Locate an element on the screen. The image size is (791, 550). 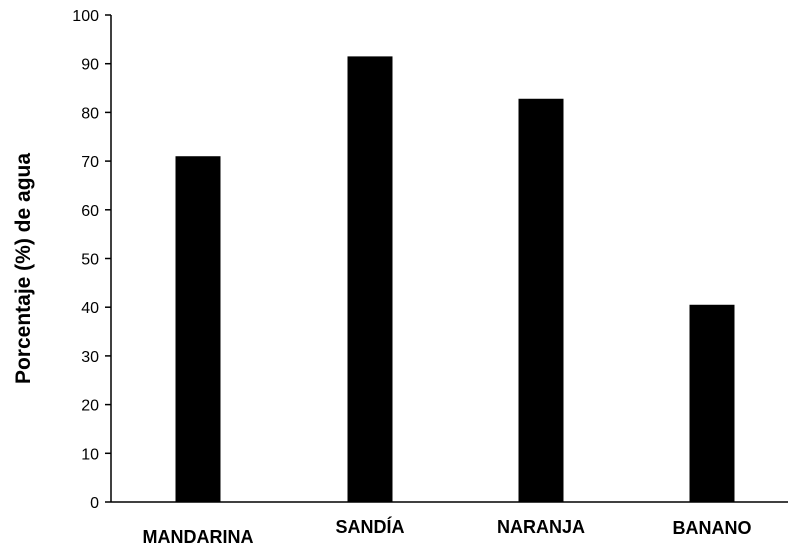
y-axis-ticks: 0 10 20 30 40 50 60 70 80 90 100 is located at coordinates (91, 260).